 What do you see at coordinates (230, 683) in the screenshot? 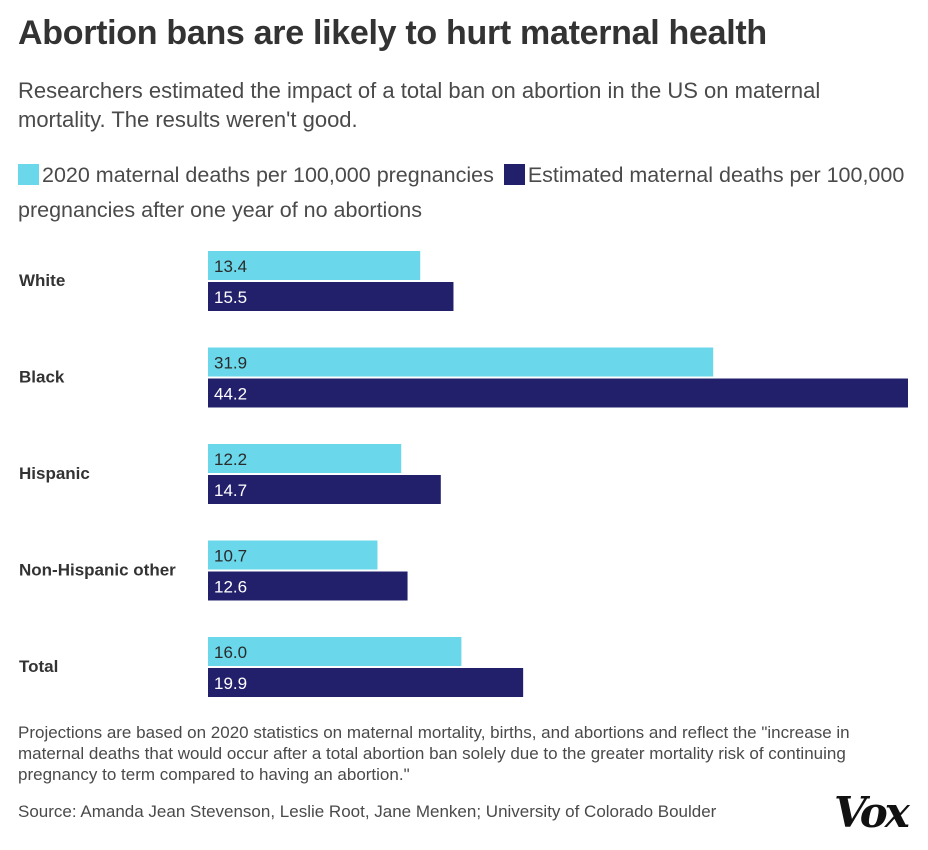
I see `data-label-total-series-1: 19.9` at bounding box center [230, 683].